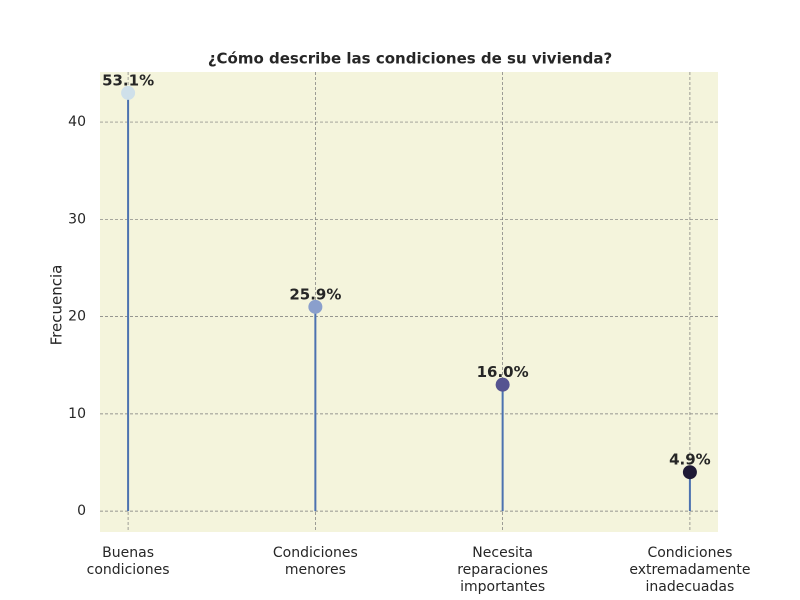 The height and width of the screenshot is (600, 800). What do you see at coordinates (689, 570) in the screenshot?
I see `x-tick-label: Condiciones extremadamente inadecuadas` at bounding box center [689, 570].